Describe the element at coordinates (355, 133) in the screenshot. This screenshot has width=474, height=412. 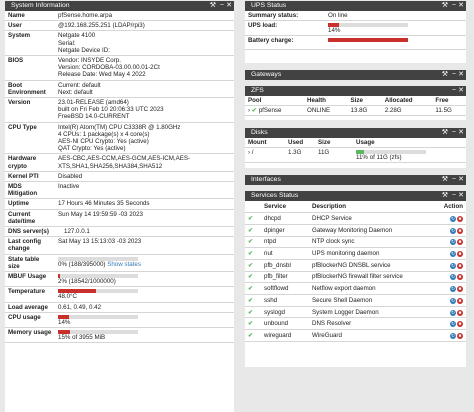
I see `disks-header: Disks ⚒ − ✕` at that location.